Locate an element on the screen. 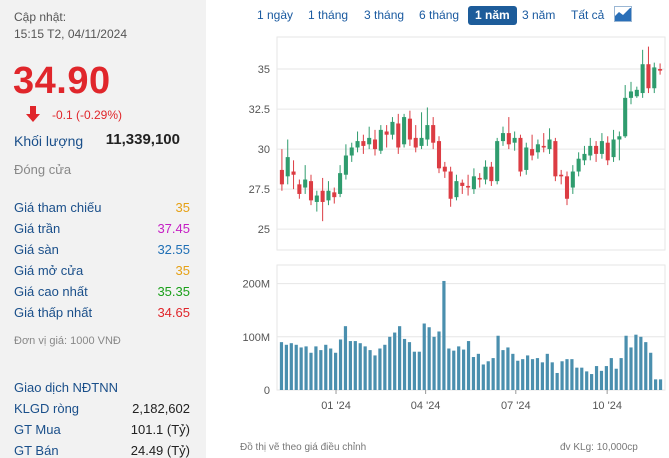  detail-value: 35.35 is located at coordinates (173, 291).